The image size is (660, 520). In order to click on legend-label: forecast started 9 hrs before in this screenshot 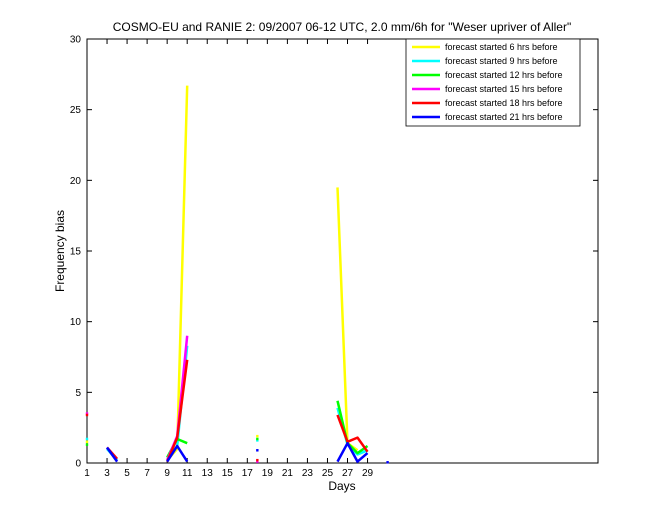, I will do `click(501, 61)`.